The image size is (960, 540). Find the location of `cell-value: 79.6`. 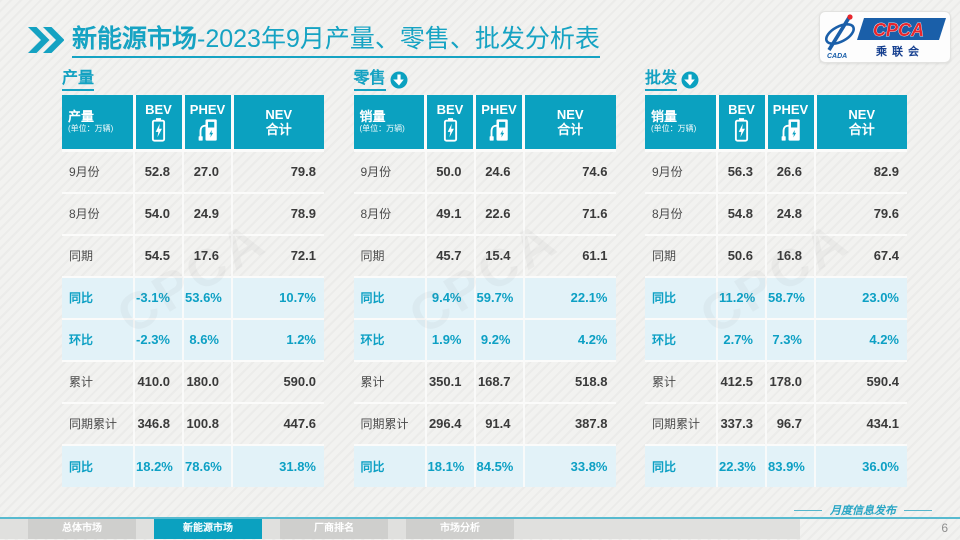

cell-value: 79.6 is located at coordinates (860, 213).